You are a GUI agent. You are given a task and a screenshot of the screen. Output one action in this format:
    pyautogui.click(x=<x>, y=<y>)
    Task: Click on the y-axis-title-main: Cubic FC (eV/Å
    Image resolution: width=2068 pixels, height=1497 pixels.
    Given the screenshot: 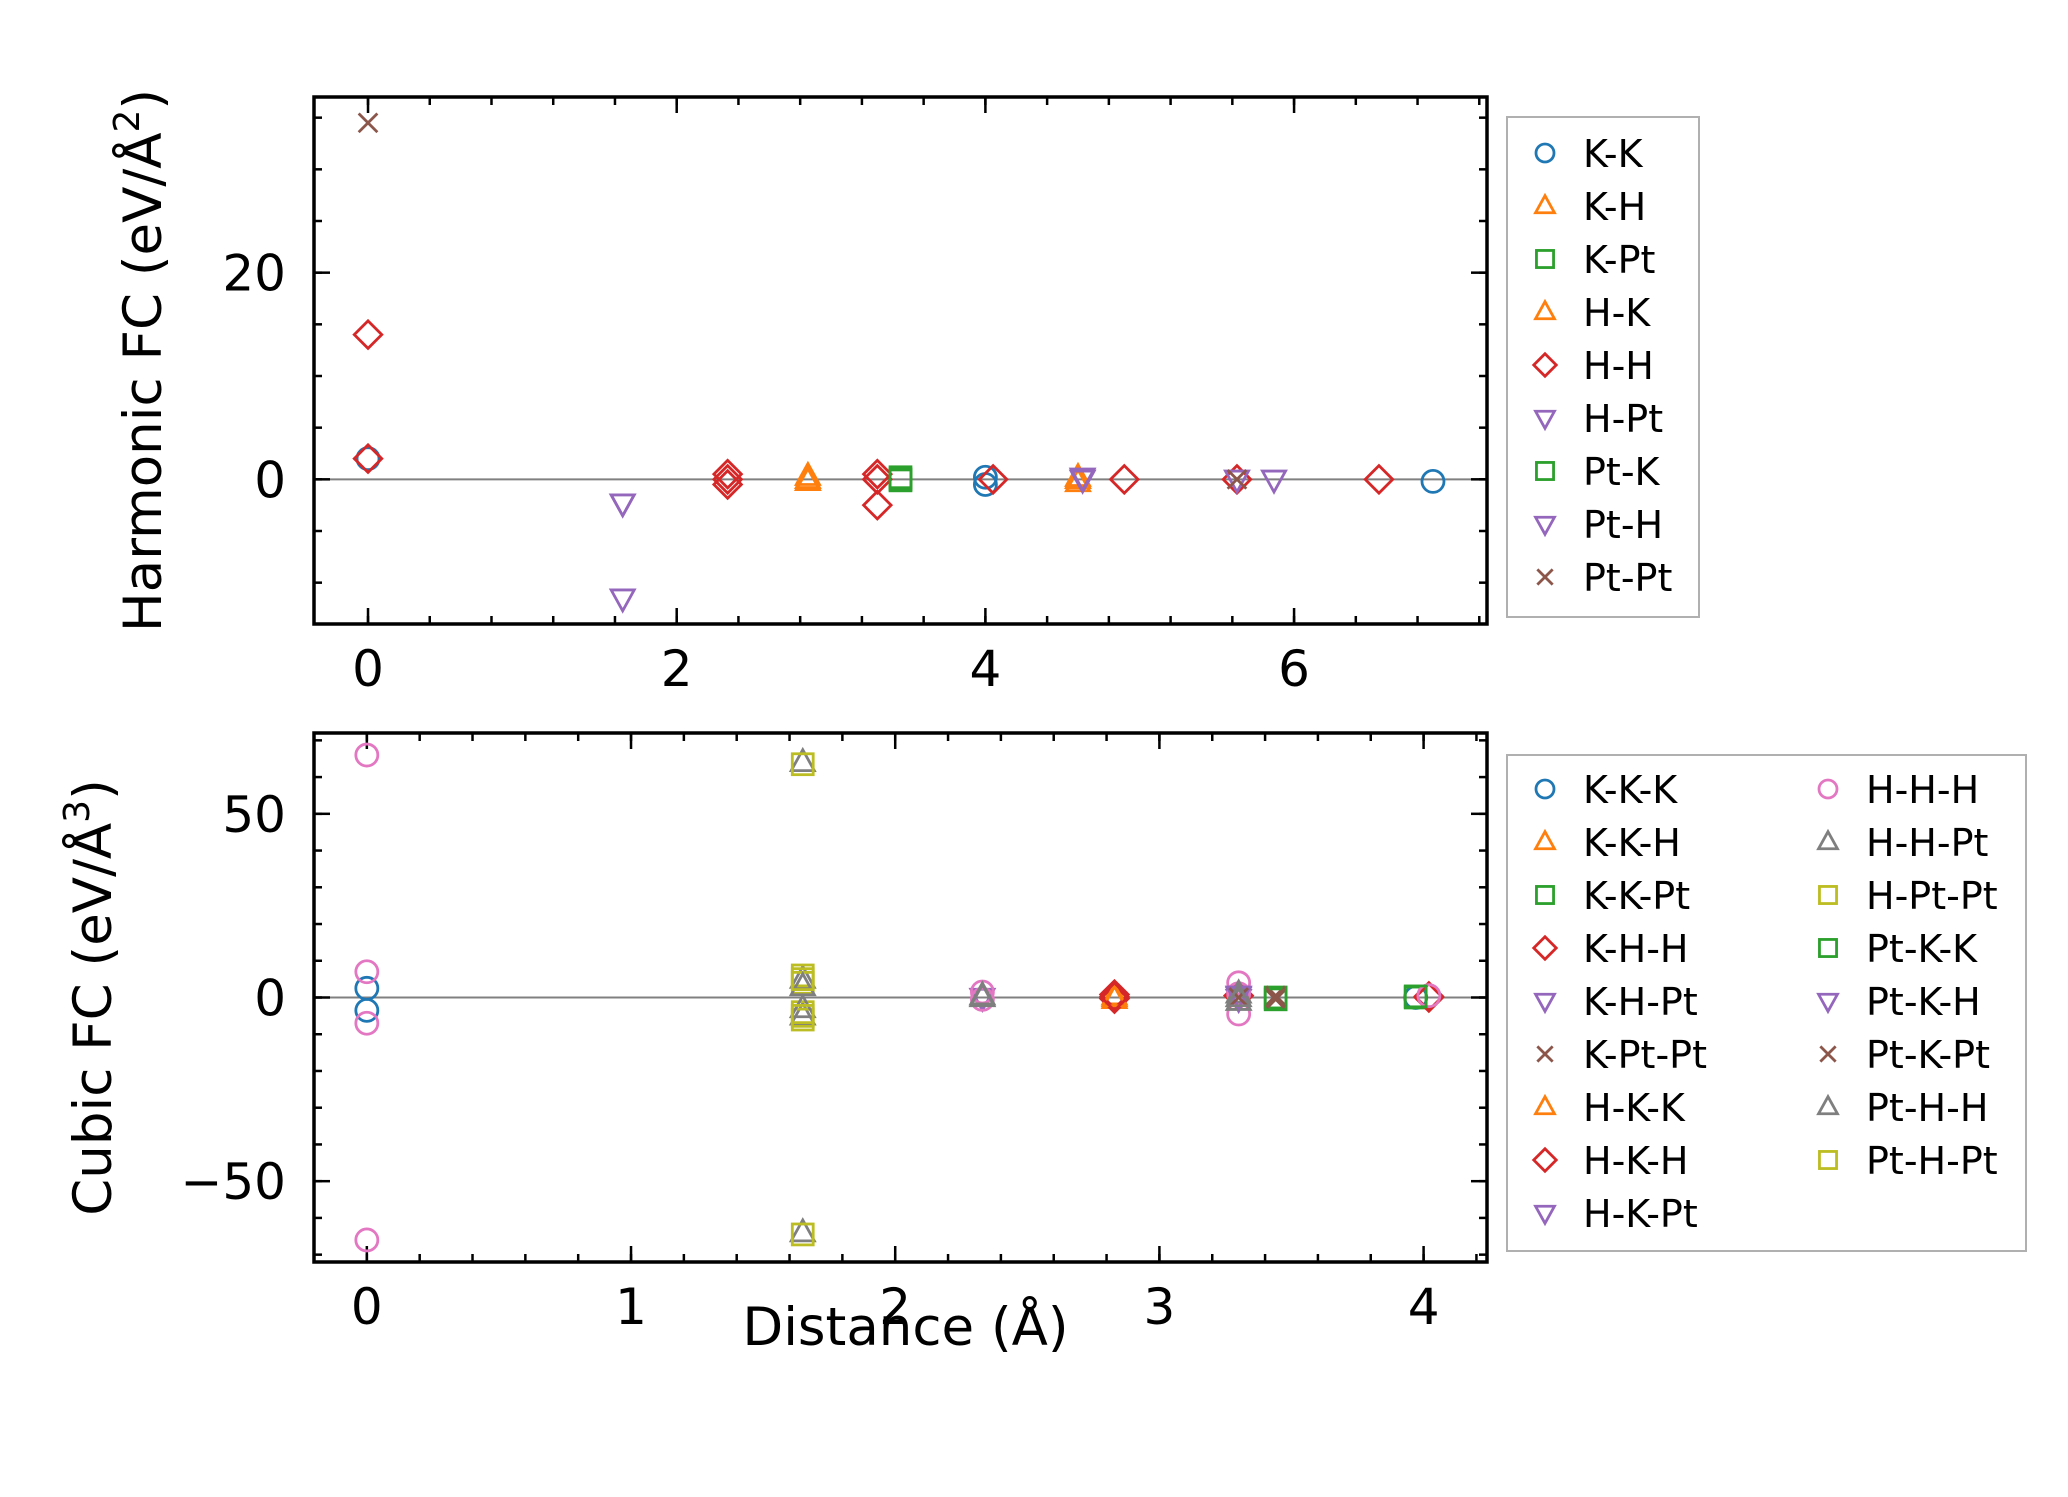 What is the action you would take?
    pyautogui.click(x=92, y=1019)
    